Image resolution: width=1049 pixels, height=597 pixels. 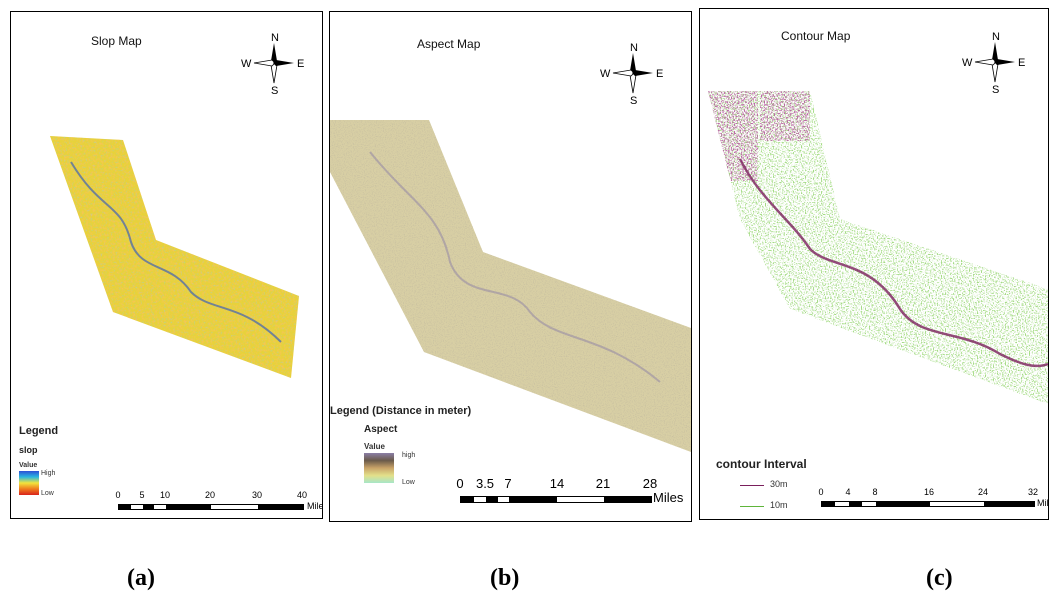 What do you see at coordinates (875, 492) in the screenshot?
I see `scale-tick: 8` at bounding box center [875, 492].